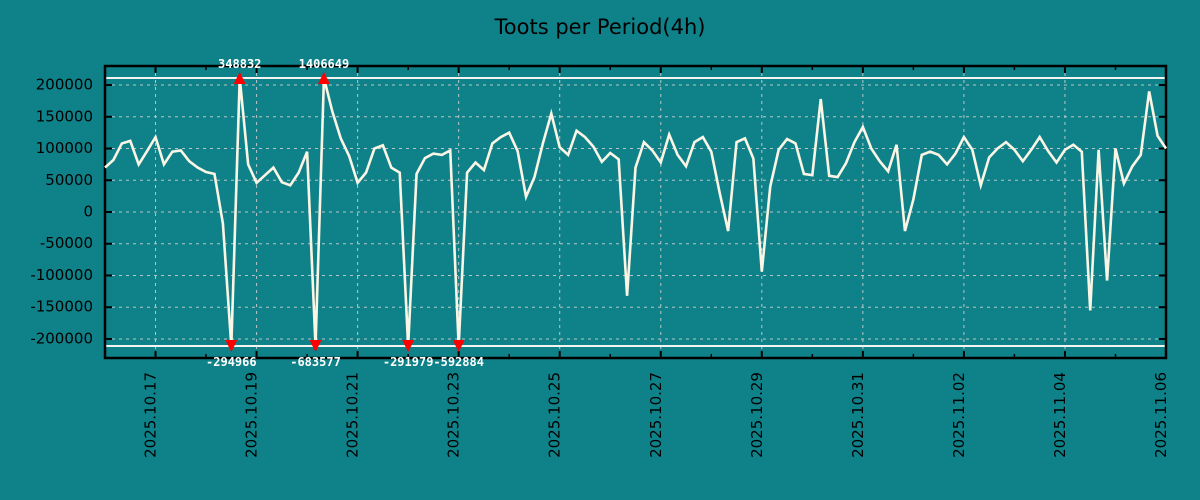 Image resolution: width=1200 pixels, height=500 pixels. What do you see at coordinates (64, 85) in the screenshot?
I see `y-tick-label: 200000` at bounding box center [64, 85].